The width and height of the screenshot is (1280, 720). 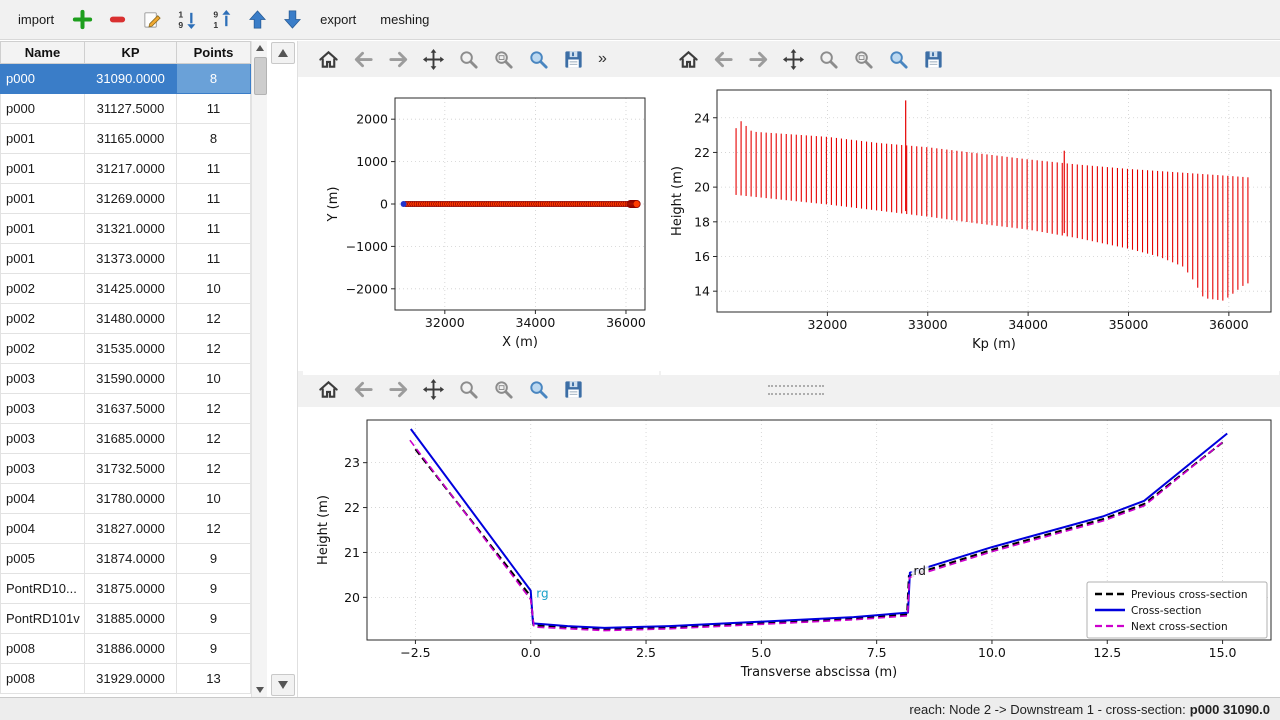 What do you see at coordinates (130, 438) in the screenshot?
I see `cell-kp: 31685.0000` at bounding box center [130, 438].